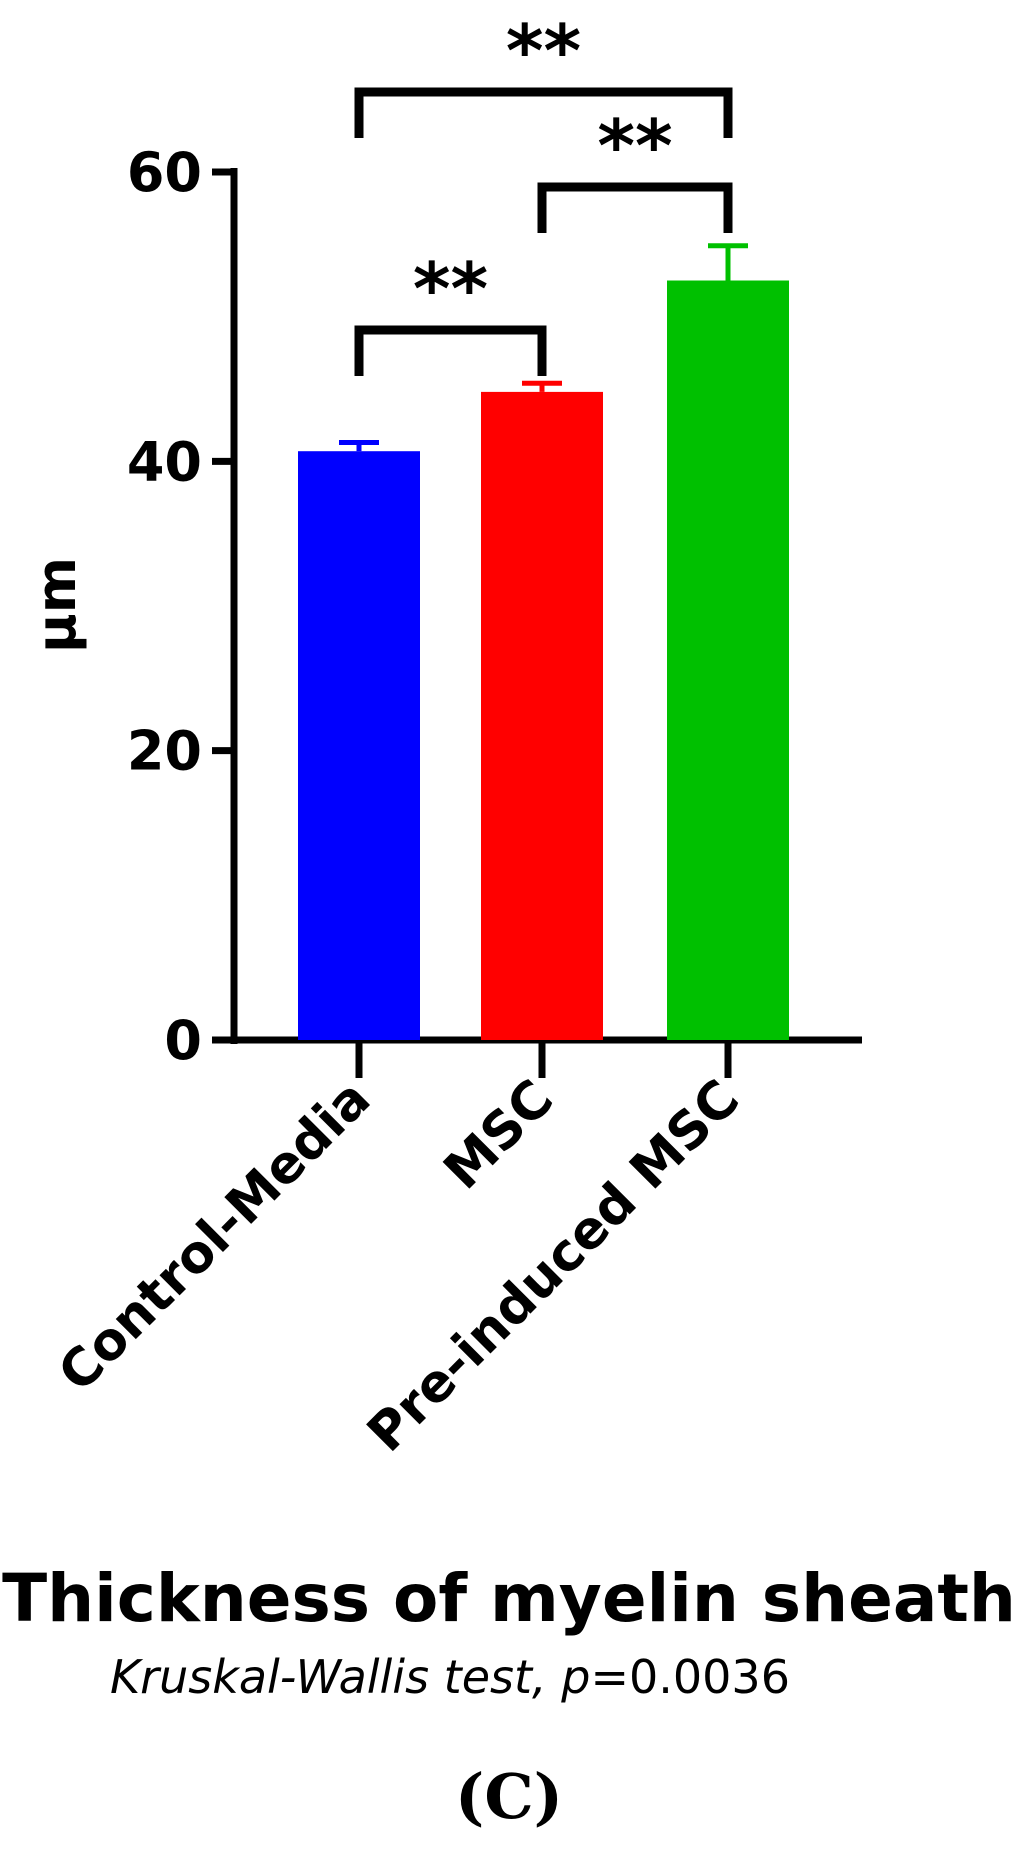  Describe the element at coordinates (508, 1796) in the screenshot. I see `panel-label: (C)` at that location.